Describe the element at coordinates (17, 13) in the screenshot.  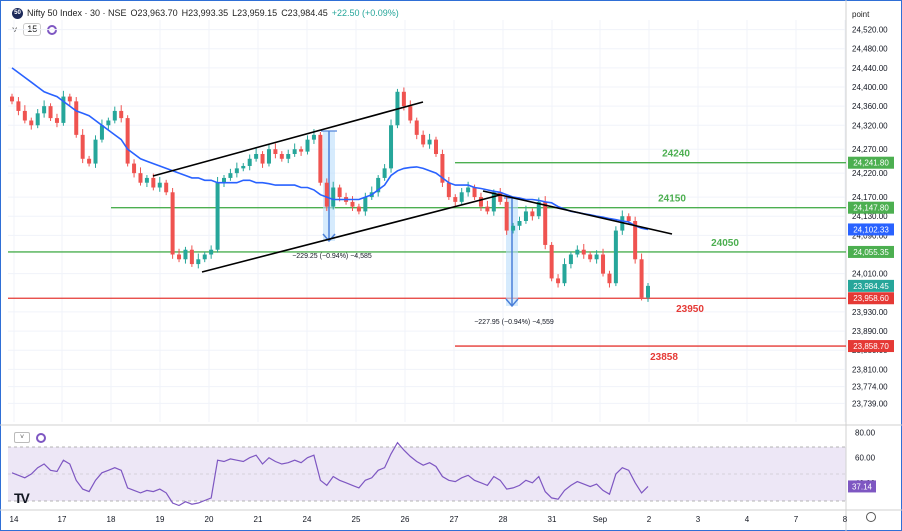
I see `symbol-logo-icon: 50` at that location.